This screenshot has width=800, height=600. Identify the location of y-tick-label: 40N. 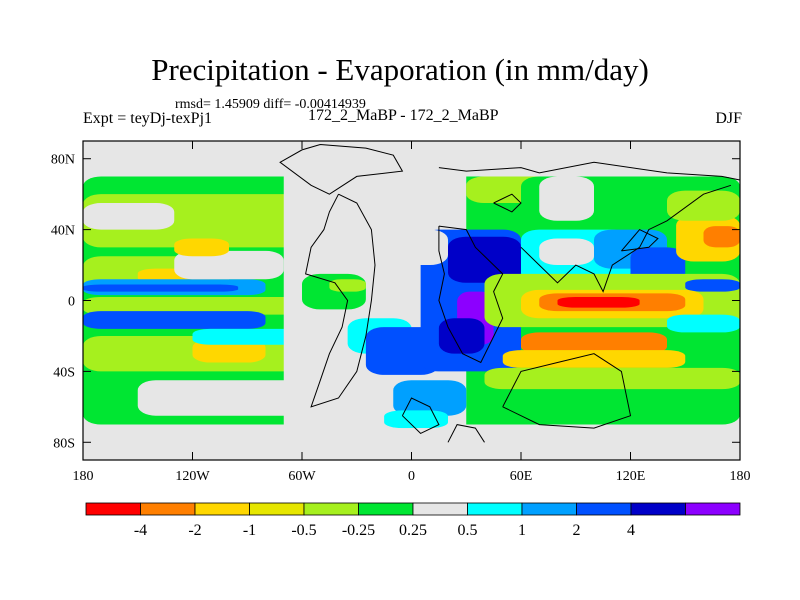
(63, 231).